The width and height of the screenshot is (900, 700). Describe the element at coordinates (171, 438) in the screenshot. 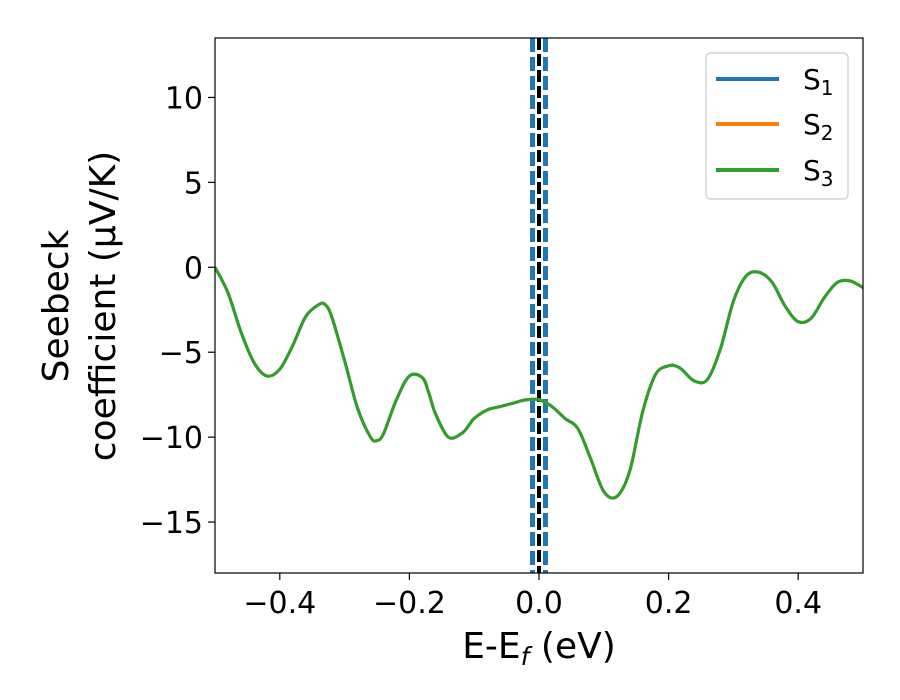

I see `y-tick-label: −10` at that location.